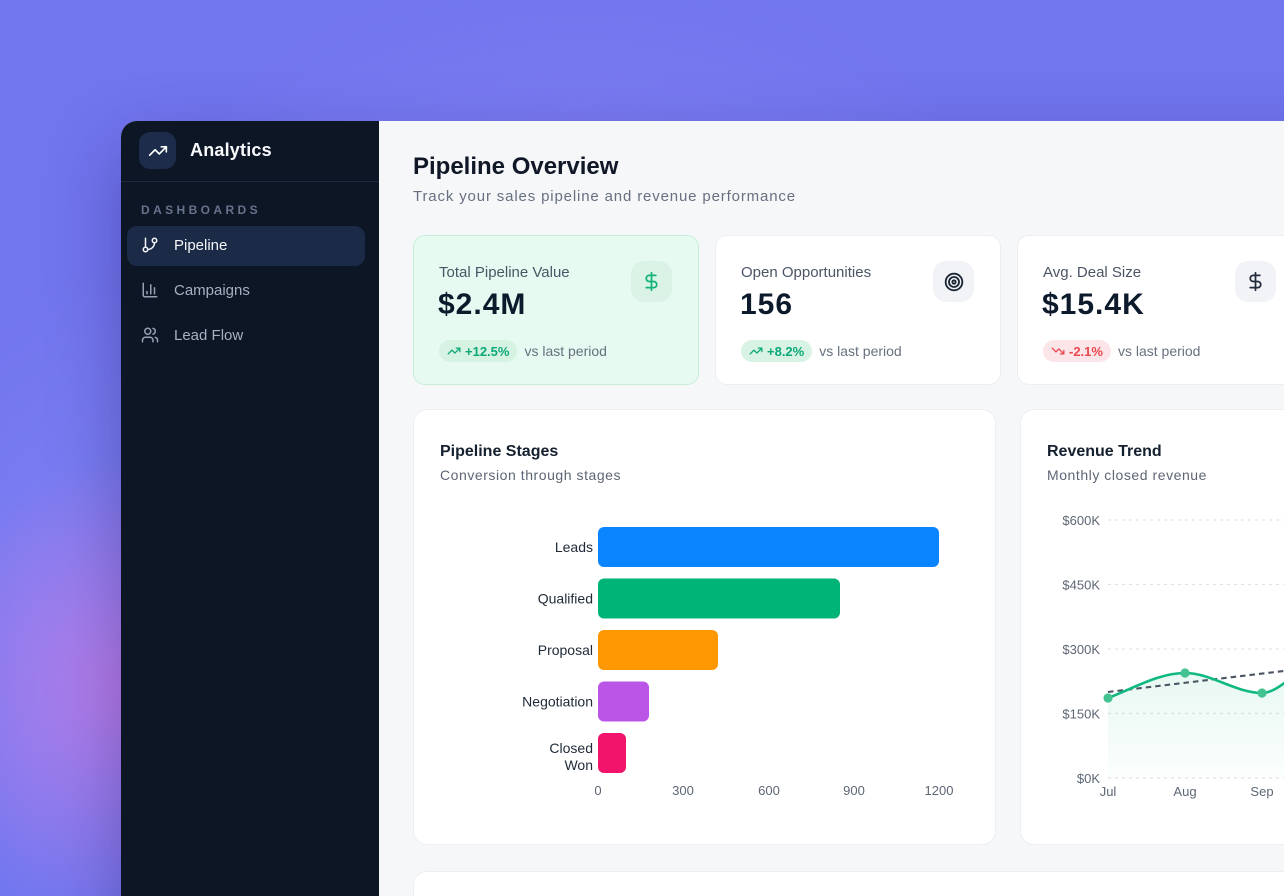 The width and height of the screenshot is (1284, 896). Describe the element at coordinates (683, 790) in the screenshot. I see `svg-text: 300` at that location.